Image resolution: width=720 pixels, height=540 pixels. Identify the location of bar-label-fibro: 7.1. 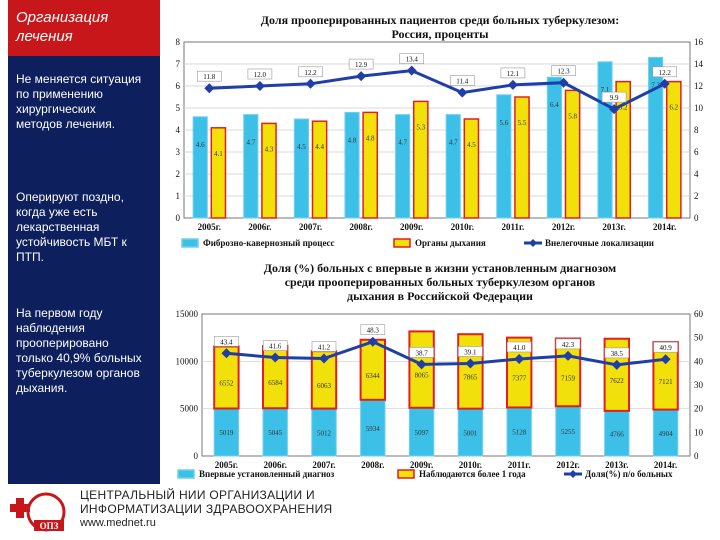
(605, 90).